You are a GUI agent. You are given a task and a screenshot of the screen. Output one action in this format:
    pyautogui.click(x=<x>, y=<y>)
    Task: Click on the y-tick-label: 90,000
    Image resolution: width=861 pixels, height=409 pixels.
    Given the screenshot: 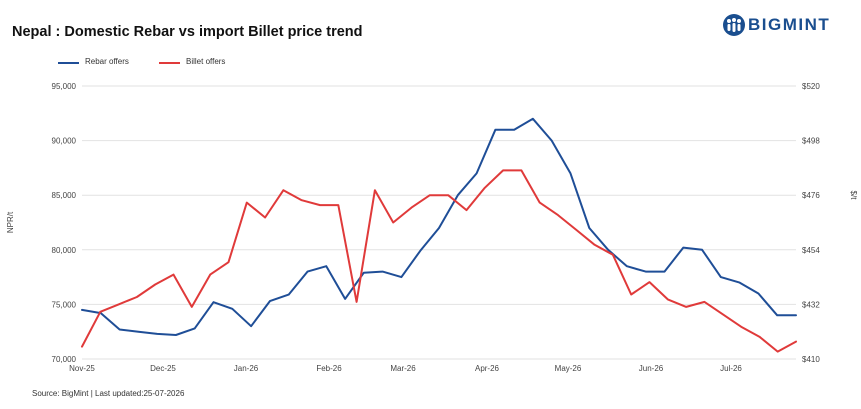 What is the action you would take?
    pyautogui.click(x=64, y=141)
    